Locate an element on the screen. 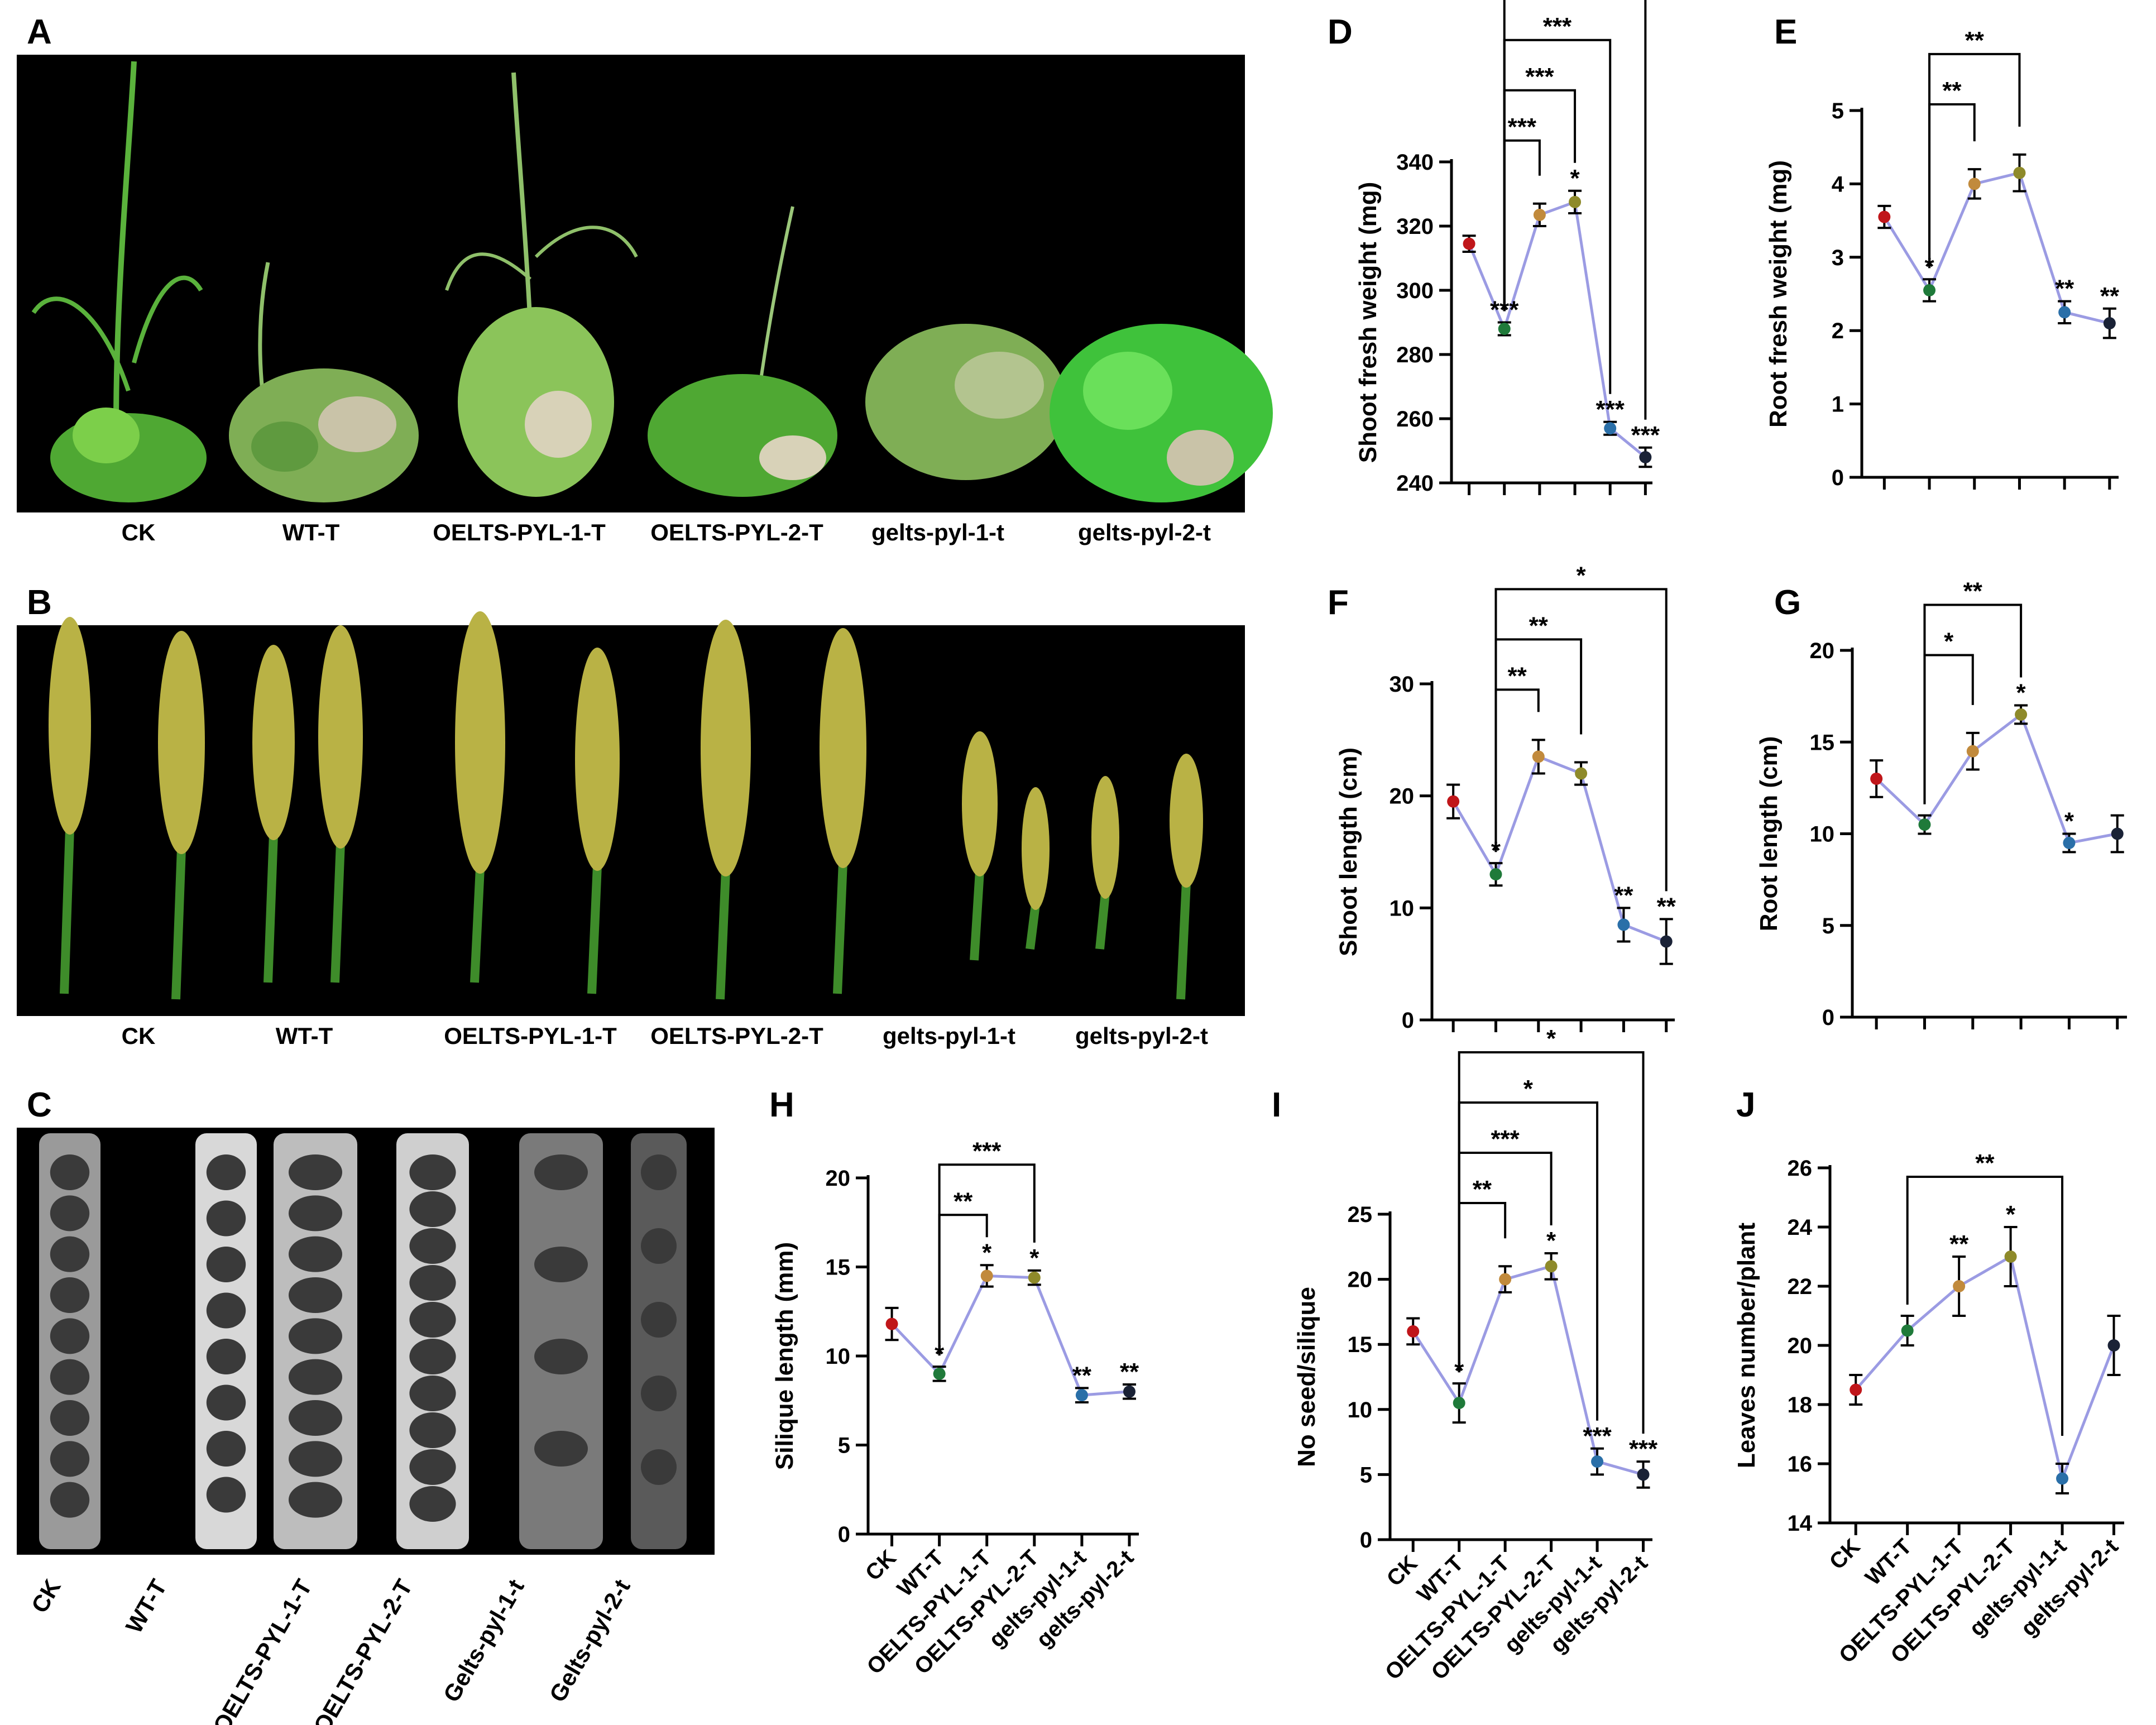 The height and width of the screenshot is (1725, 2156). photo-label: OELTS-PYL-2-T is located at coordinates (363, 1650).